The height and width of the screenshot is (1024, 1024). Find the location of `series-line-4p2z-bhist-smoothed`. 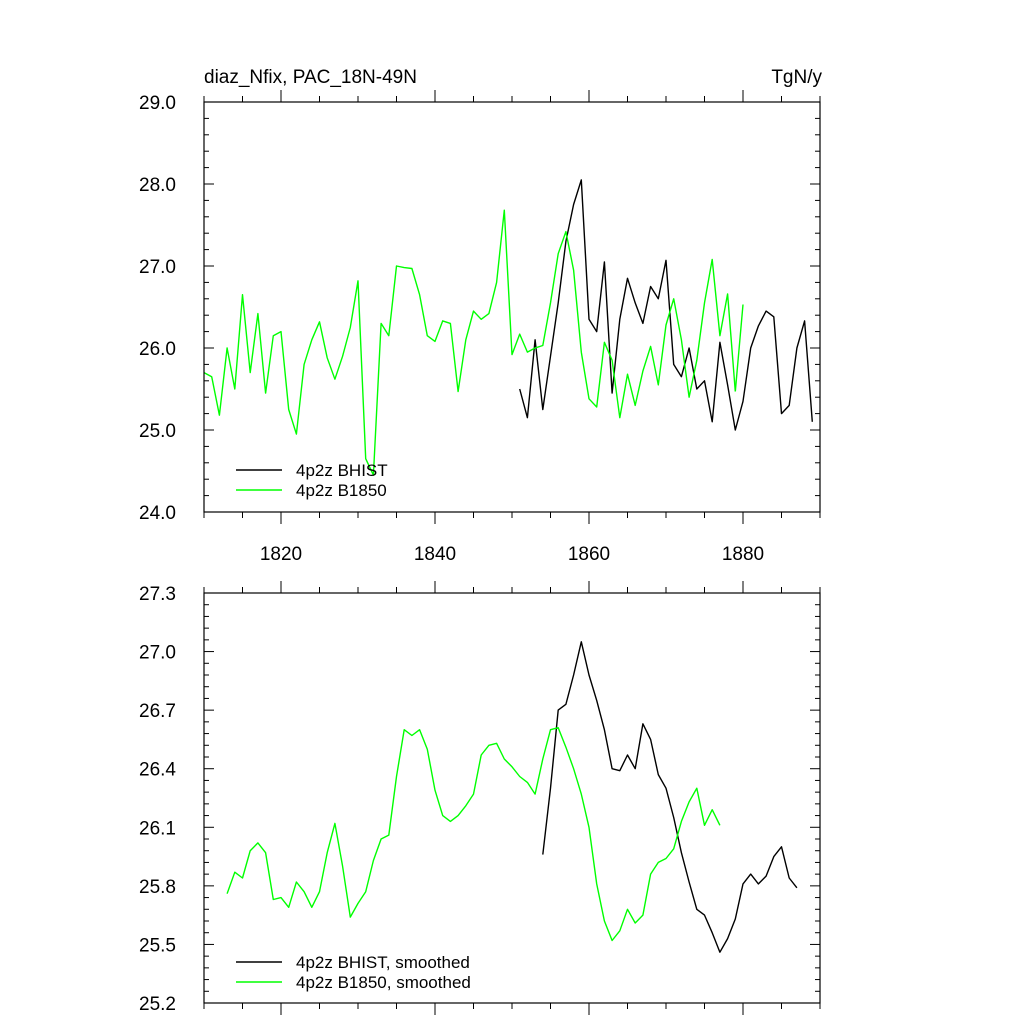

series-line-4p2z-bhist-smoothed is located at coordinates (670, 797).